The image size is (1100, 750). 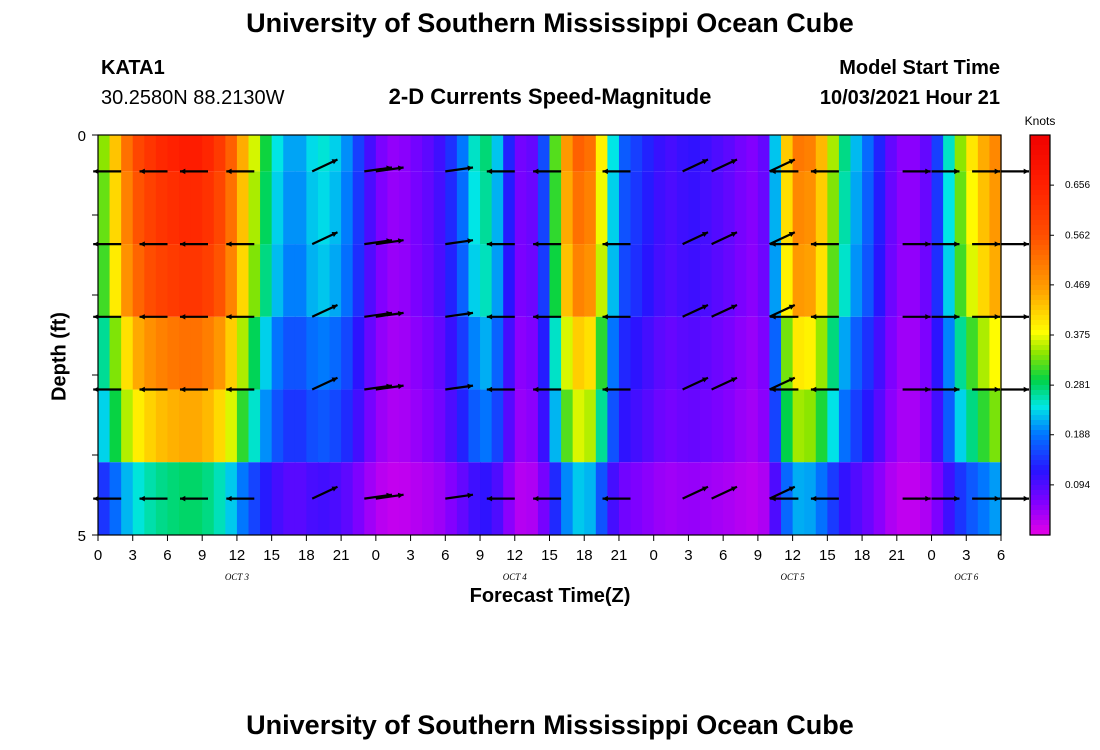 What do you see at coordinates (549, 555) in the screenshot?
I see `x-tick-label: 15` at bounding box center [549, 555].